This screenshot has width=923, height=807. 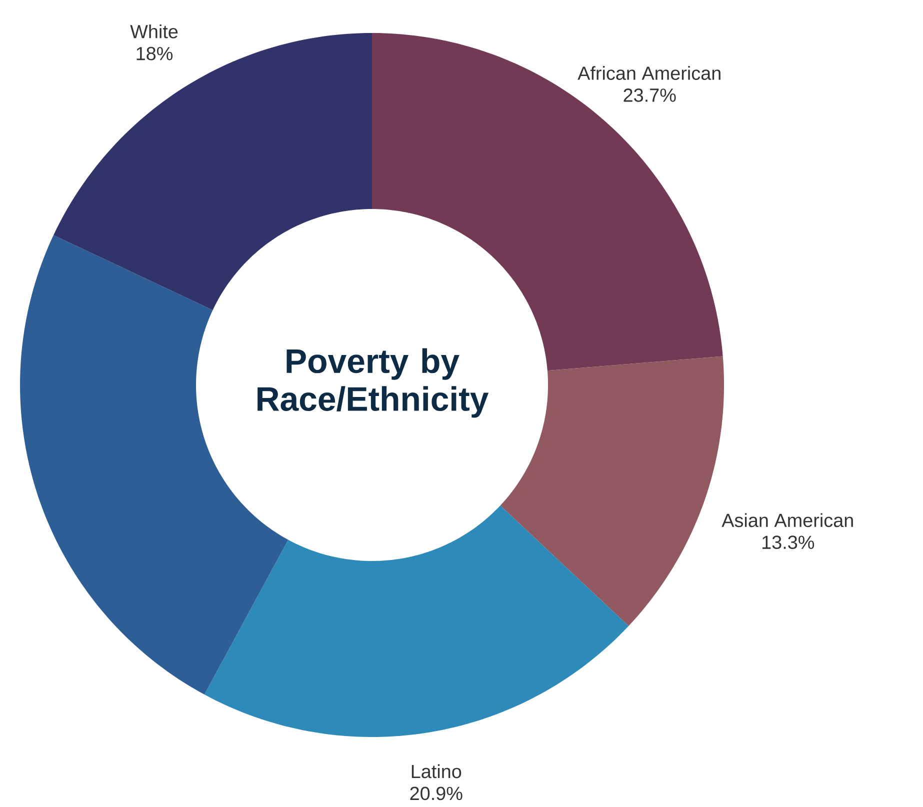 I want to click on data-label: 18%, so click(x=154, y=53).